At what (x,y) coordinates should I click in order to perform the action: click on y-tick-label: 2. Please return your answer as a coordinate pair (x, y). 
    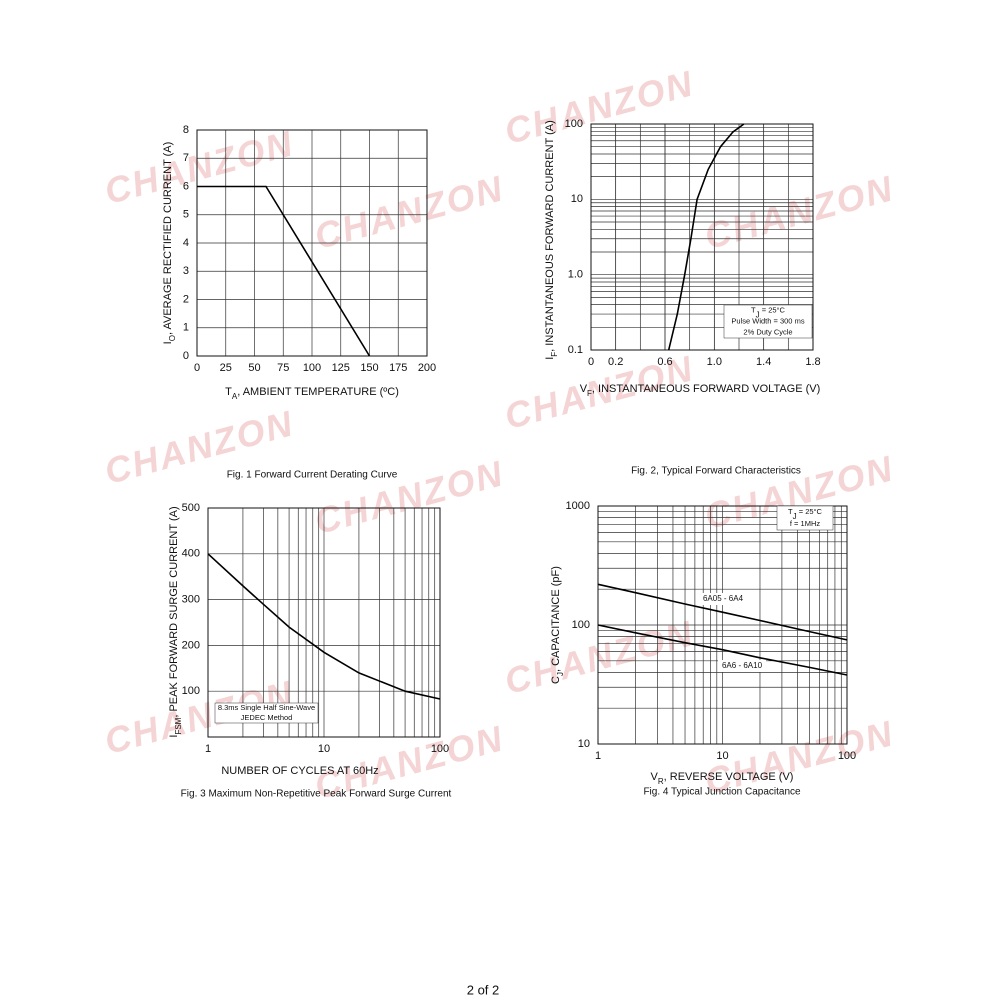
    Looking at the image, I should click on (186, 299).